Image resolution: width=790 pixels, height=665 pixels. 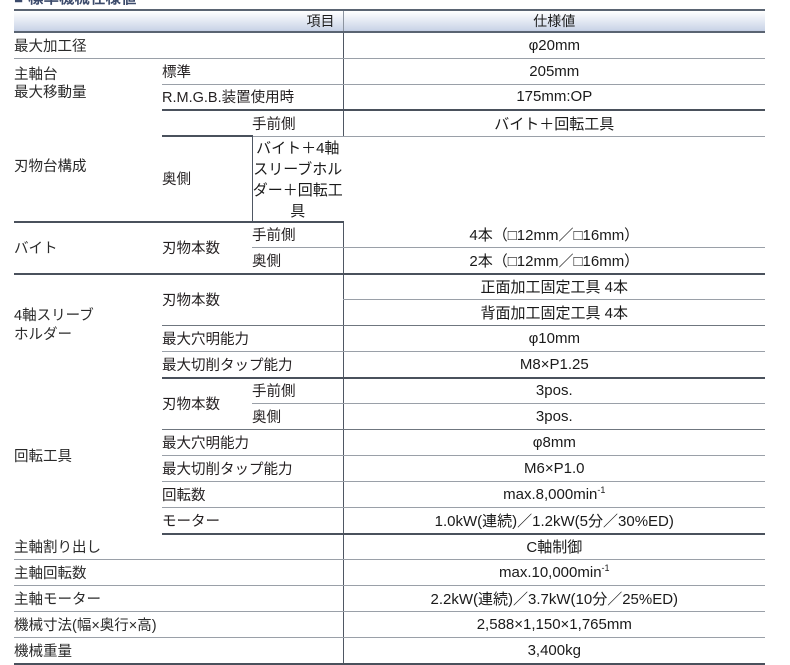 I want to click on table-row: 機械重量 3,400kg, so click(x=390, y=651).